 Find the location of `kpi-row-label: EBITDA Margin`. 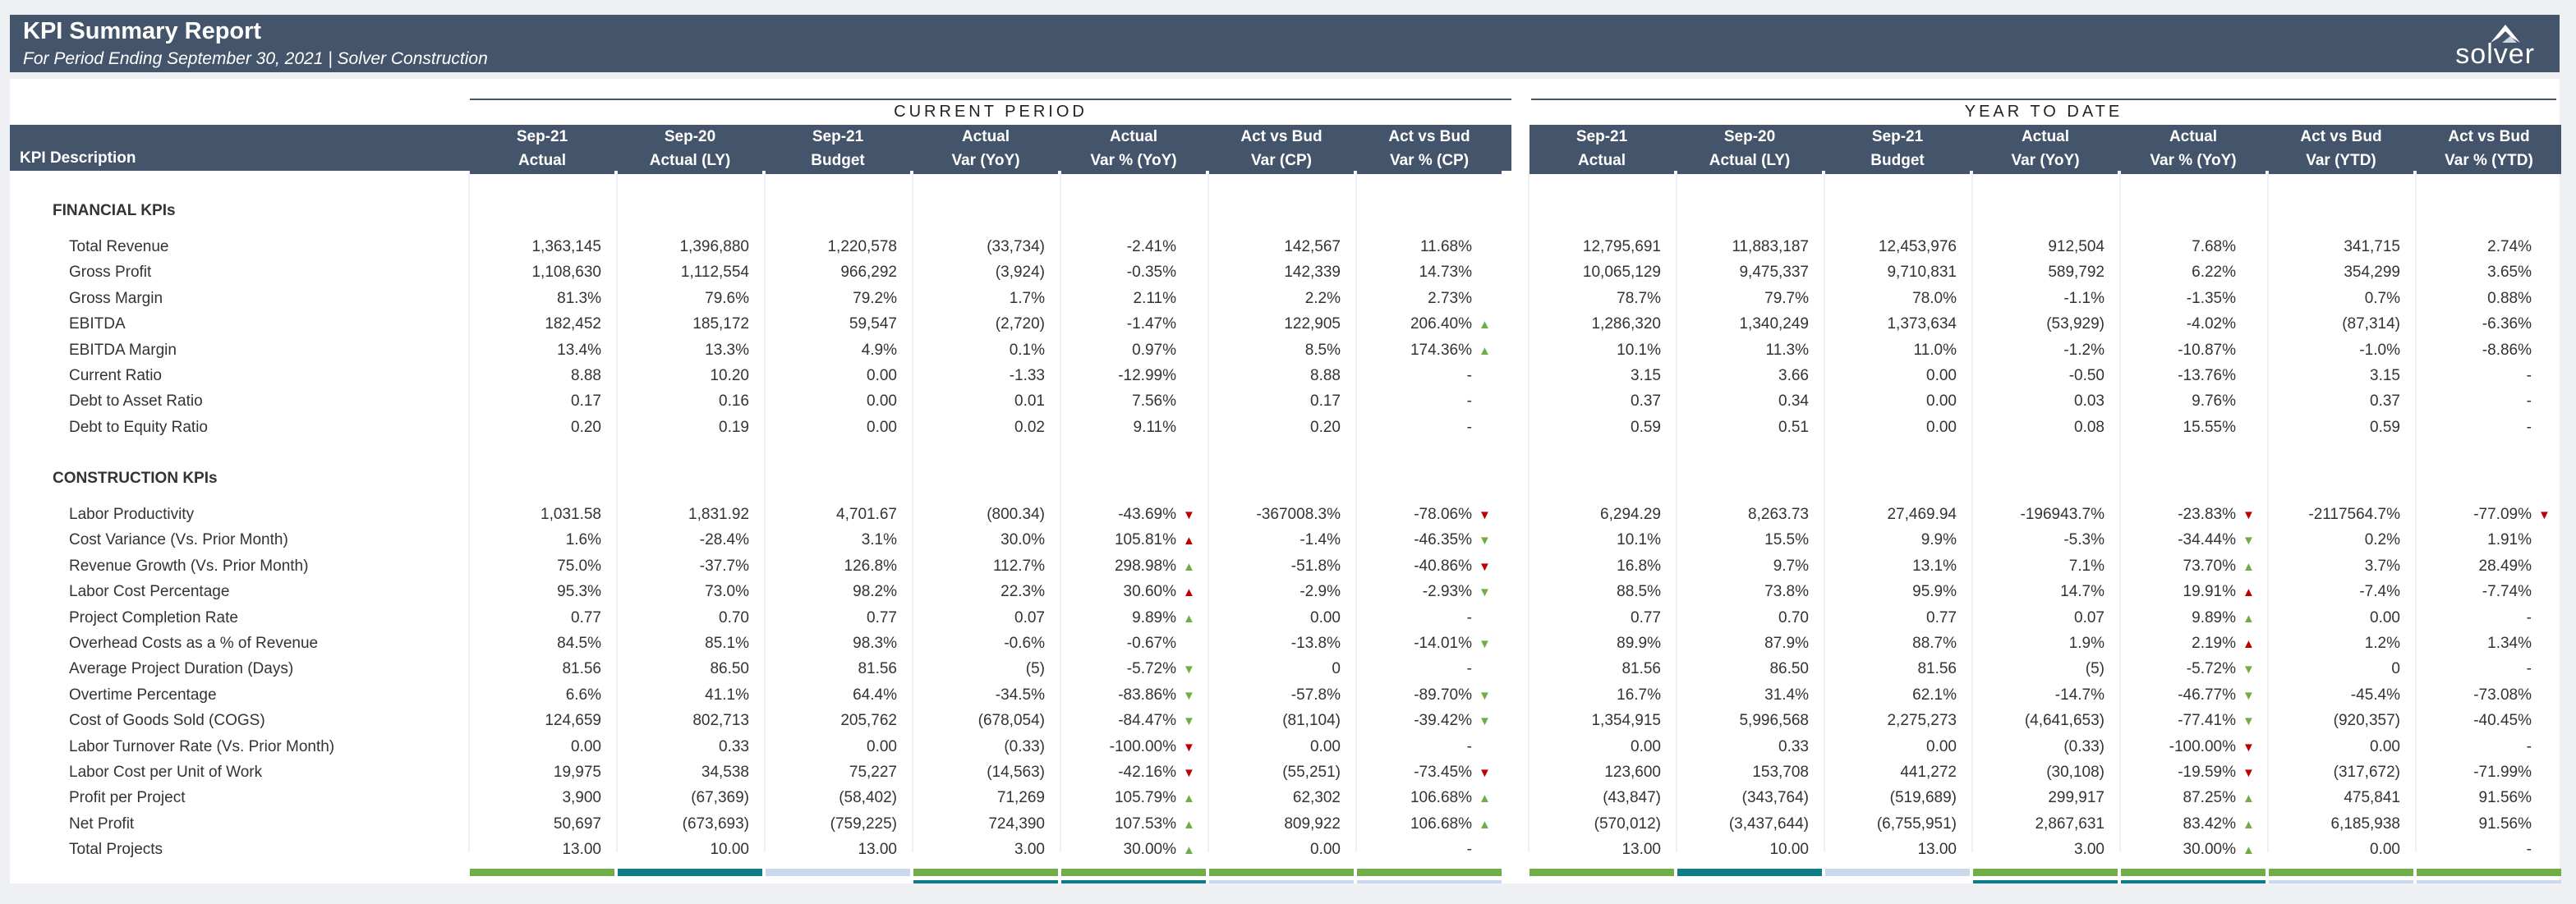

kpi-row-label: EBITDA Margin is located at coordinates (123, 350).